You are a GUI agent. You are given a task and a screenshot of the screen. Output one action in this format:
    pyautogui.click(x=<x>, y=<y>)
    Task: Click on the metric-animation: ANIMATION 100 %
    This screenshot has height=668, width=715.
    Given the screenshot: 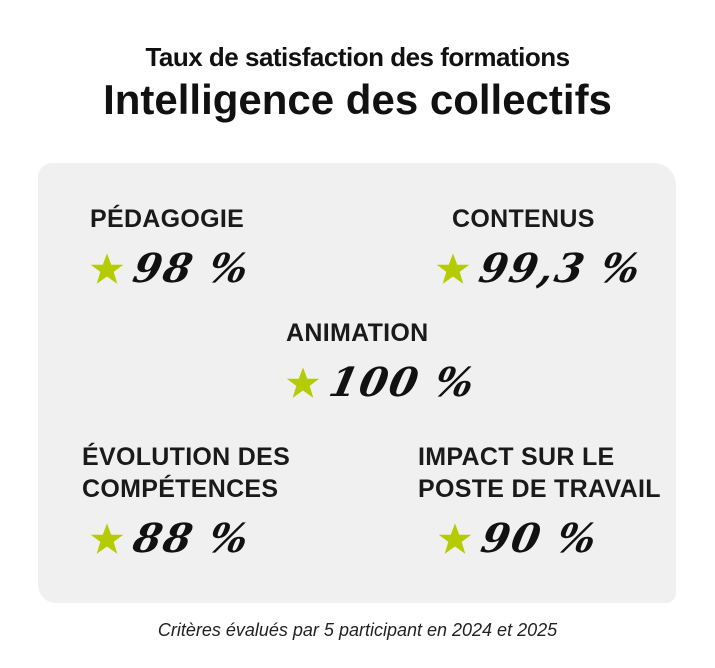 What is the action you would take?
    pyautogui.click(x=383, y=361)
    